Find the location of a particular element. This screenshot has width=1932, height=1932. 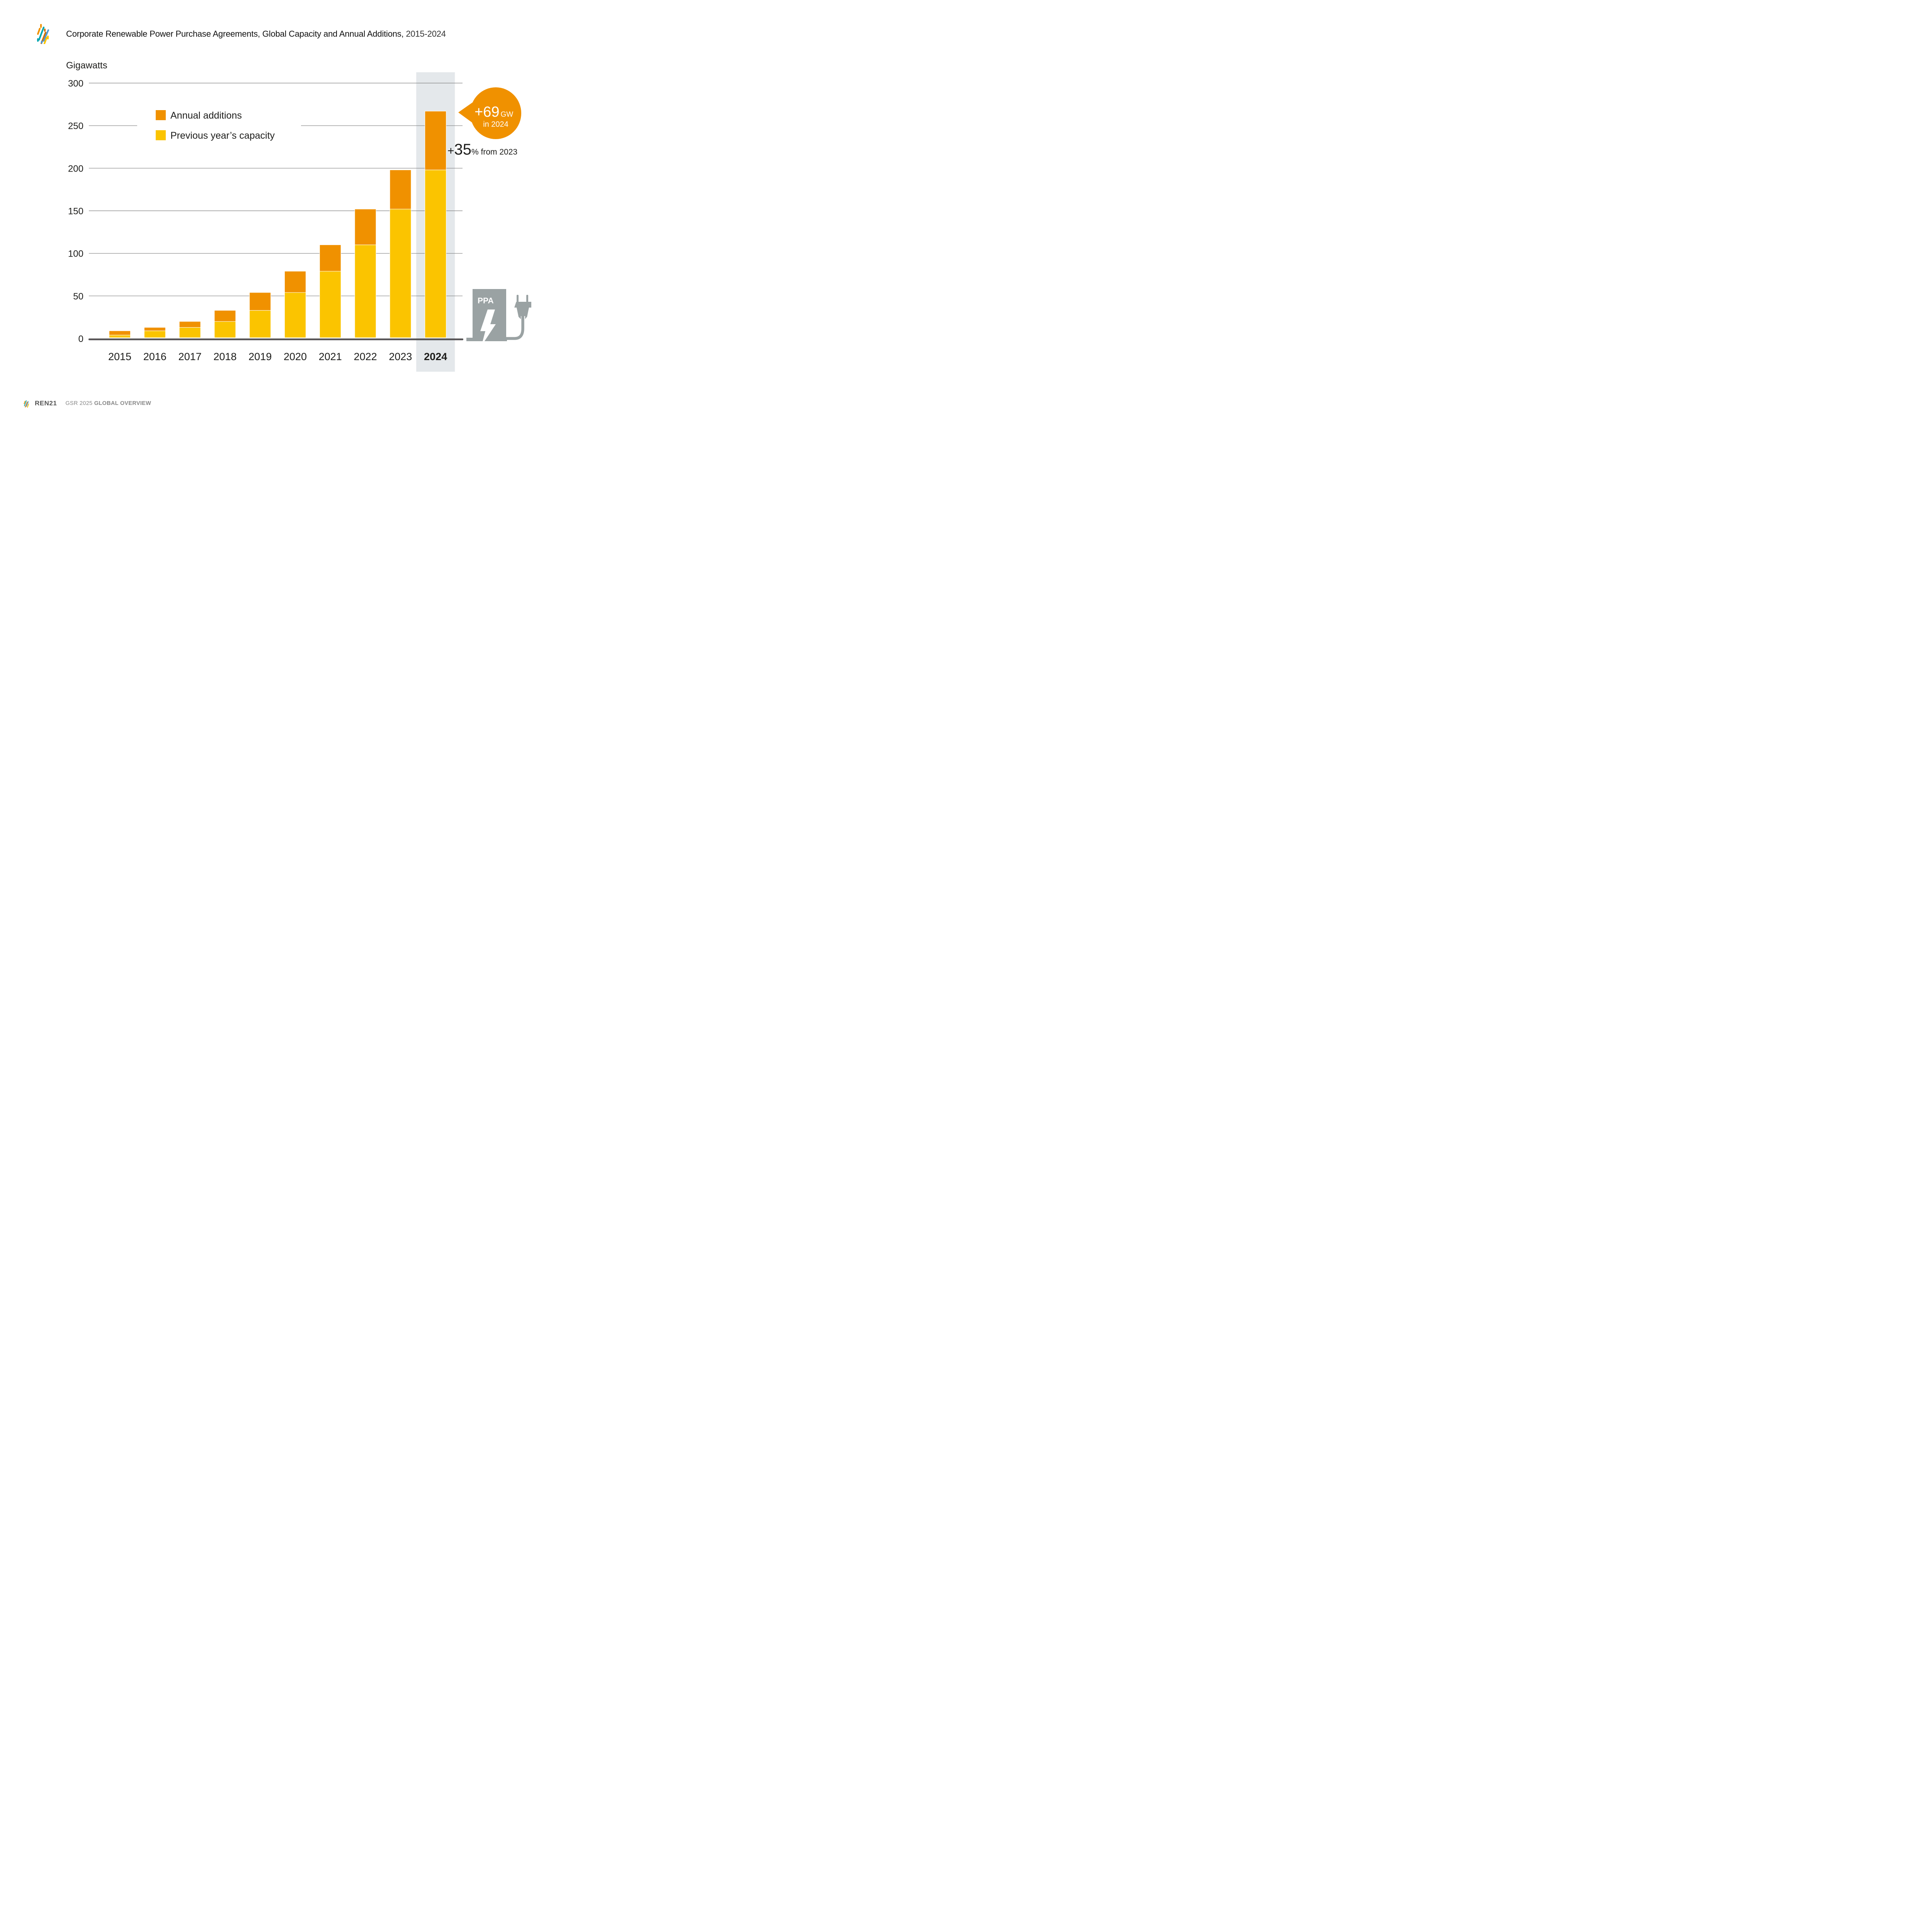

bar-previous-capacity-2023 is located at coordinates (400, 273).